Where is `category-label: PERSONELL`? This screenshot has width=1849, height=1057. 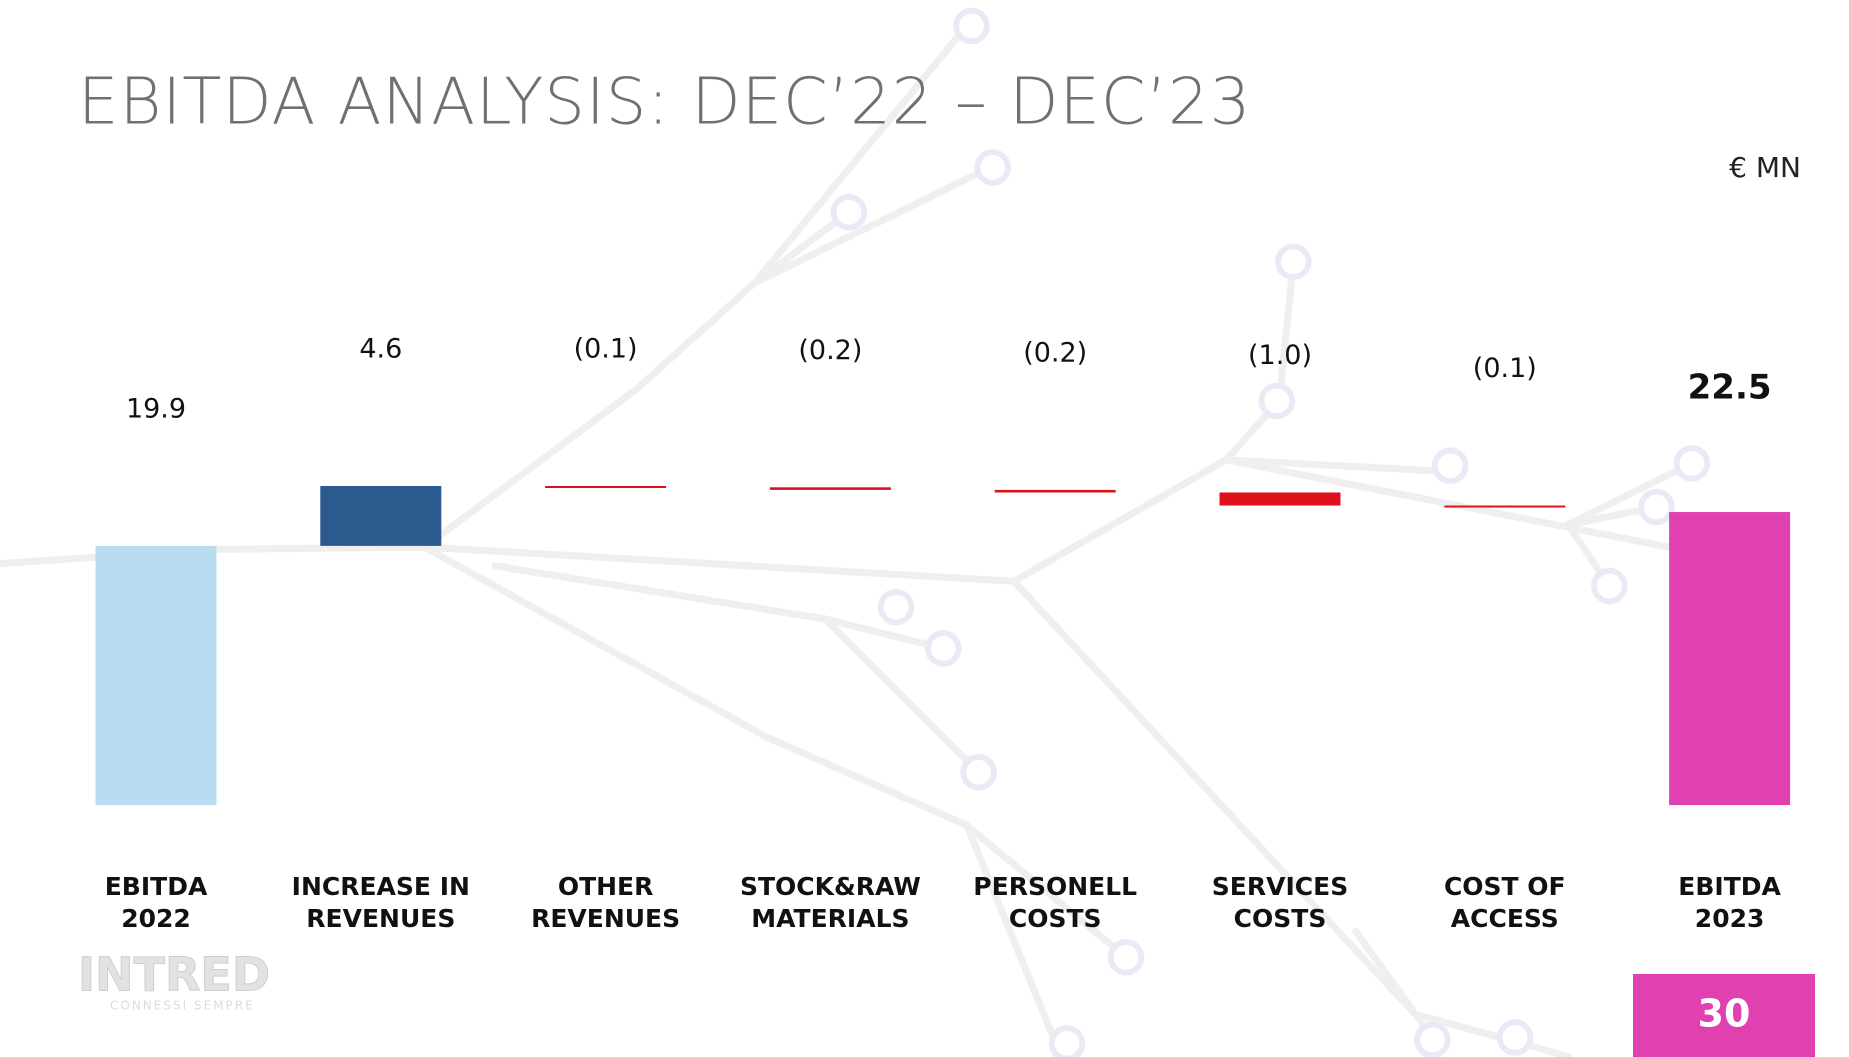 category-label: PERSONELL is located at coordinates (1055, 886).